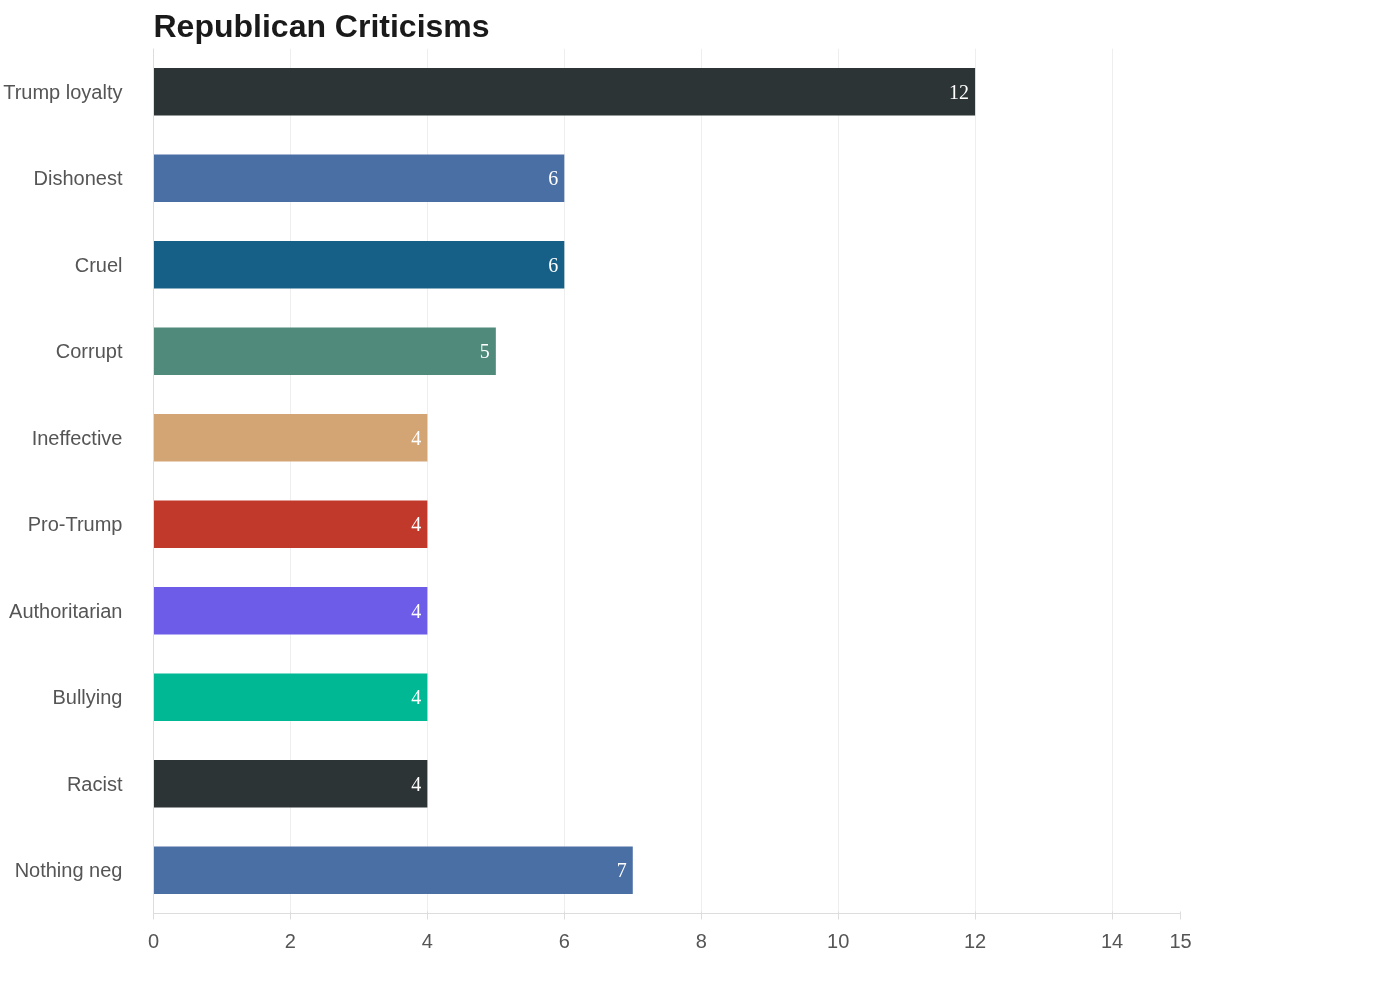 Image resolution: width=1400 pixels, height=1000 pixels. I want to click on y-tick-label: Racist, so click(94, 783).